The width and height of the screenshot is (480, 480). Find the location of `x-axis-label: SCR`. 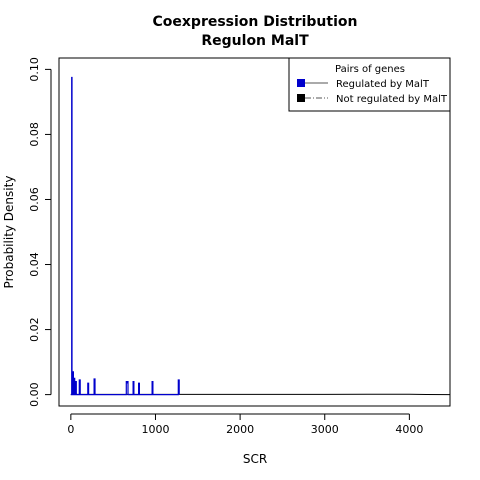

x-axis-label: SCR is located at coordinates (255, 459).